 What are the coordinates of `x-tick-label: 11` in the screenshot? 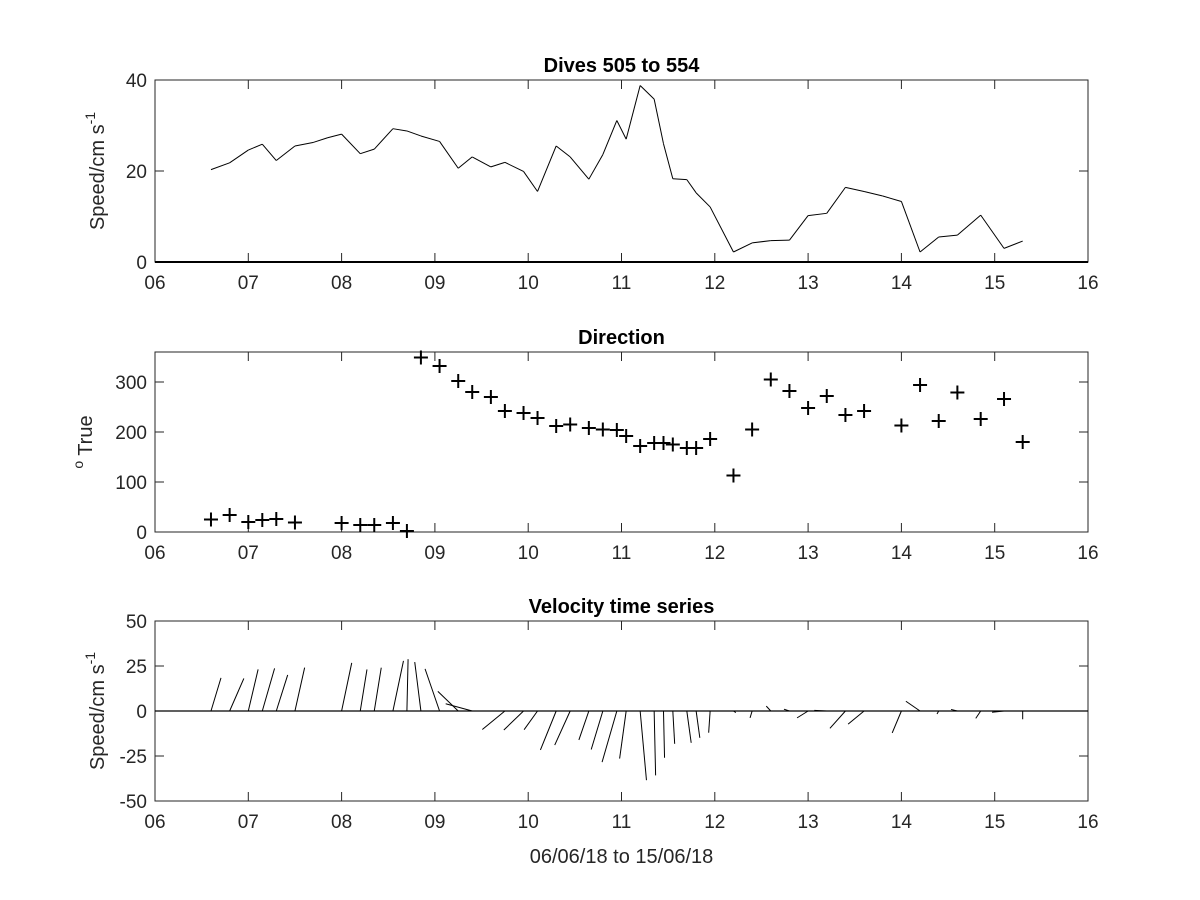 It's located at (622, 553).